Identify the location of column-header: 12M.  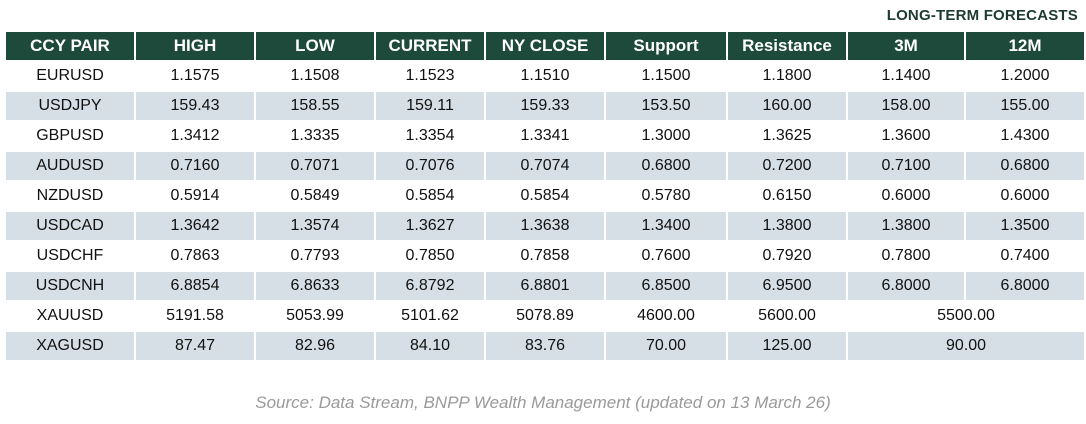
(1025, 46).